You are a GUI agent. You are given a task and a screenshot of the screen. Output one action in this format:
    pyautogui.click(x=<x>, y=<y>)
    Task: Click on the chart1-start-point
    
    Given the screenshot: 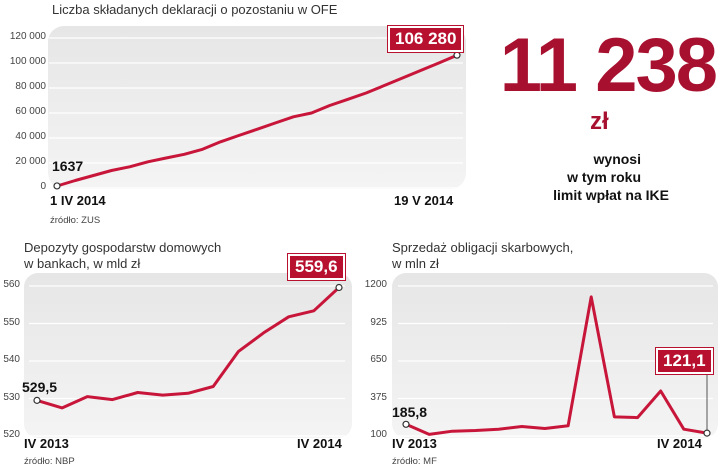 What is the action you would take?
    pyautogui.click(x=57, y=186)
    